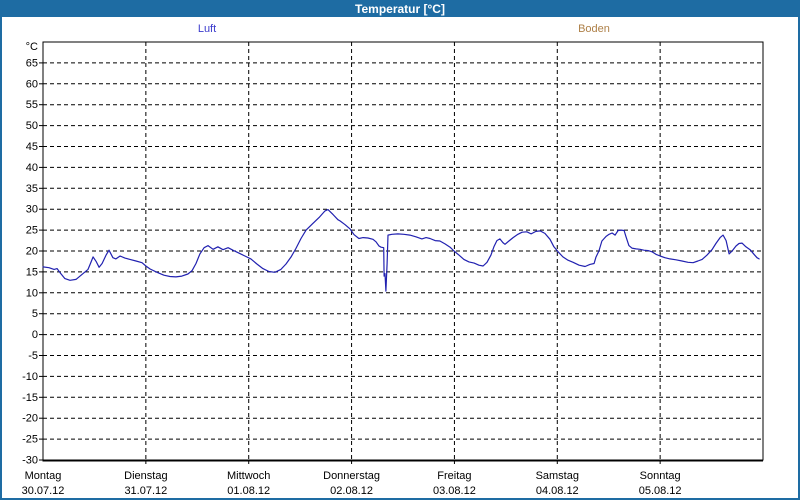 Image resolution: width=800 pixels, height=500 pixels. Describe the element at coordinates (557, 491) in the screenshot. I see `x-tick-label-date: 04.08.12` at that location.